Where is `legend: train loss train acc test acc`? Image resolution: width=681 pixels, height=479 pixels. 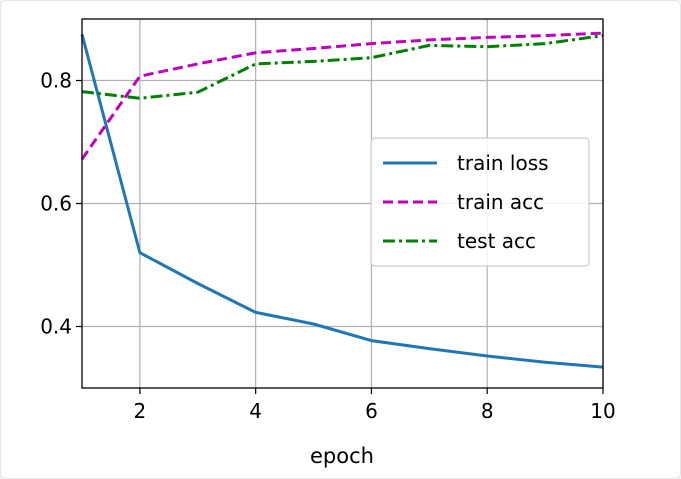
legend: train loss train acc test acc is located at coordinates (480, 202).